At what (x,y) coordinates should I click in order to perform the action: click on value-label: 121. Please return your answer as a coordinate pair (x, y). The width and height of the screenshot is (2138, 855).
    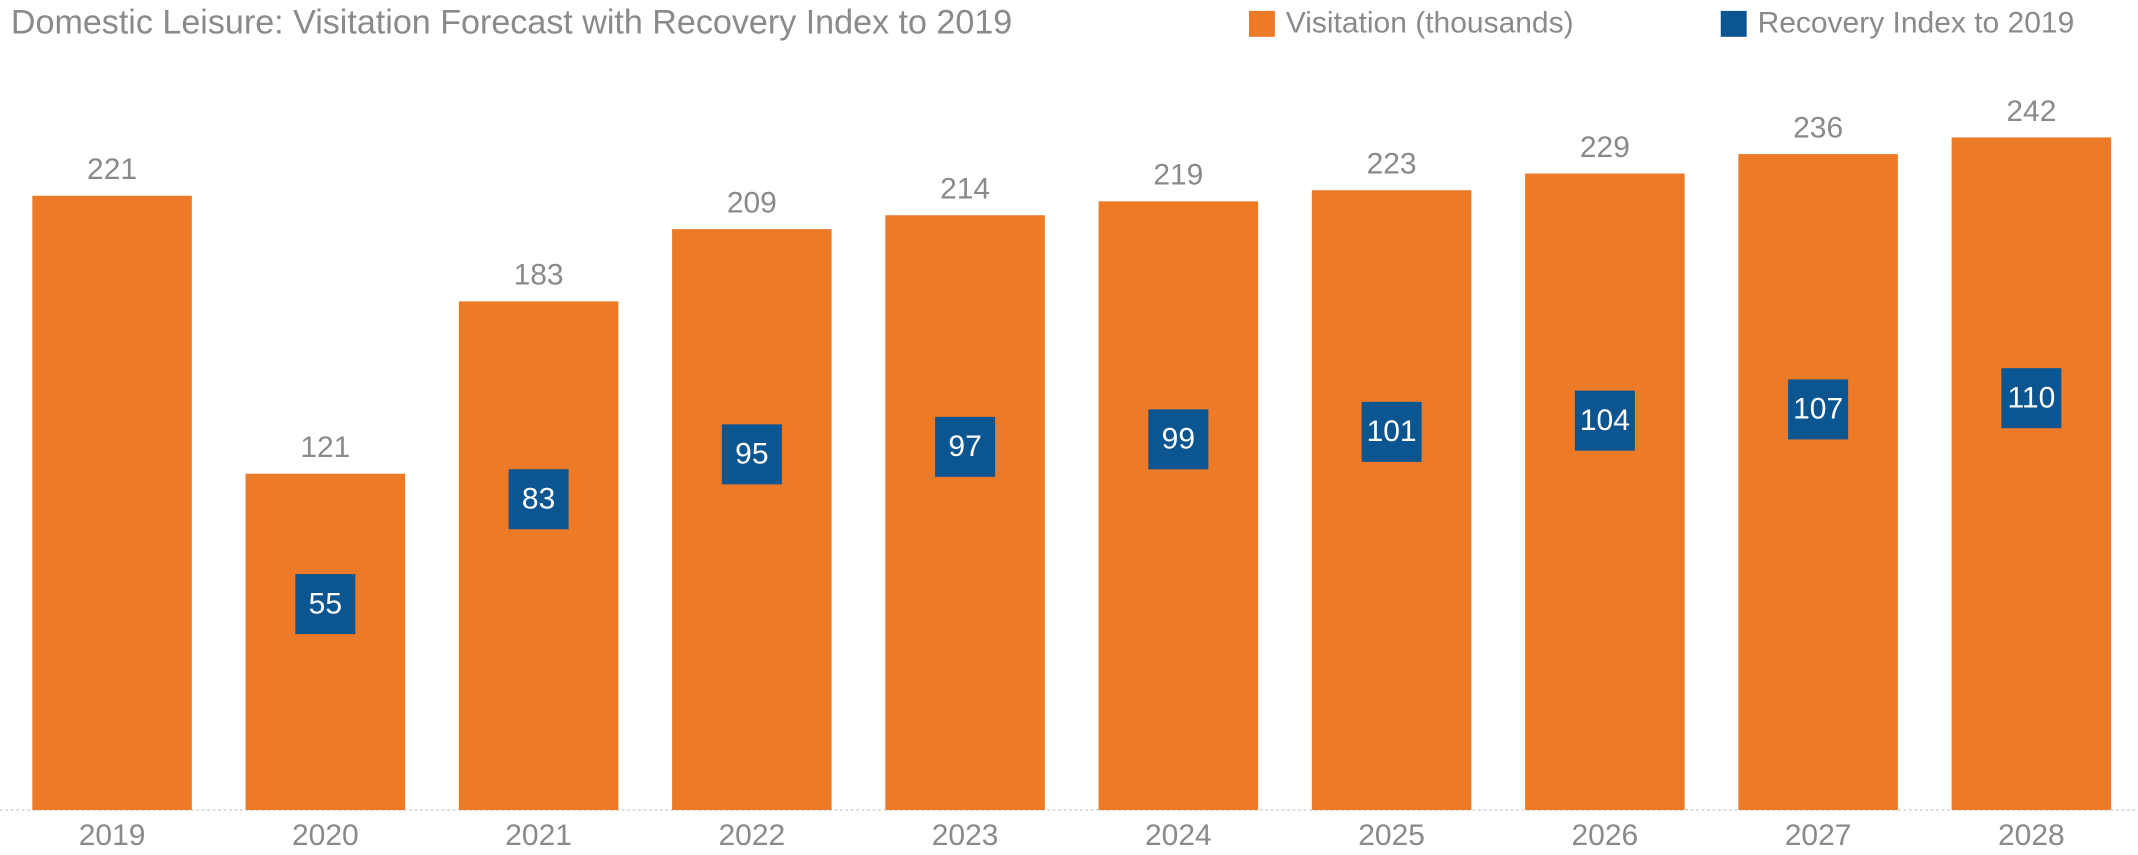
    Looking at the image, I should click on (325, 447).